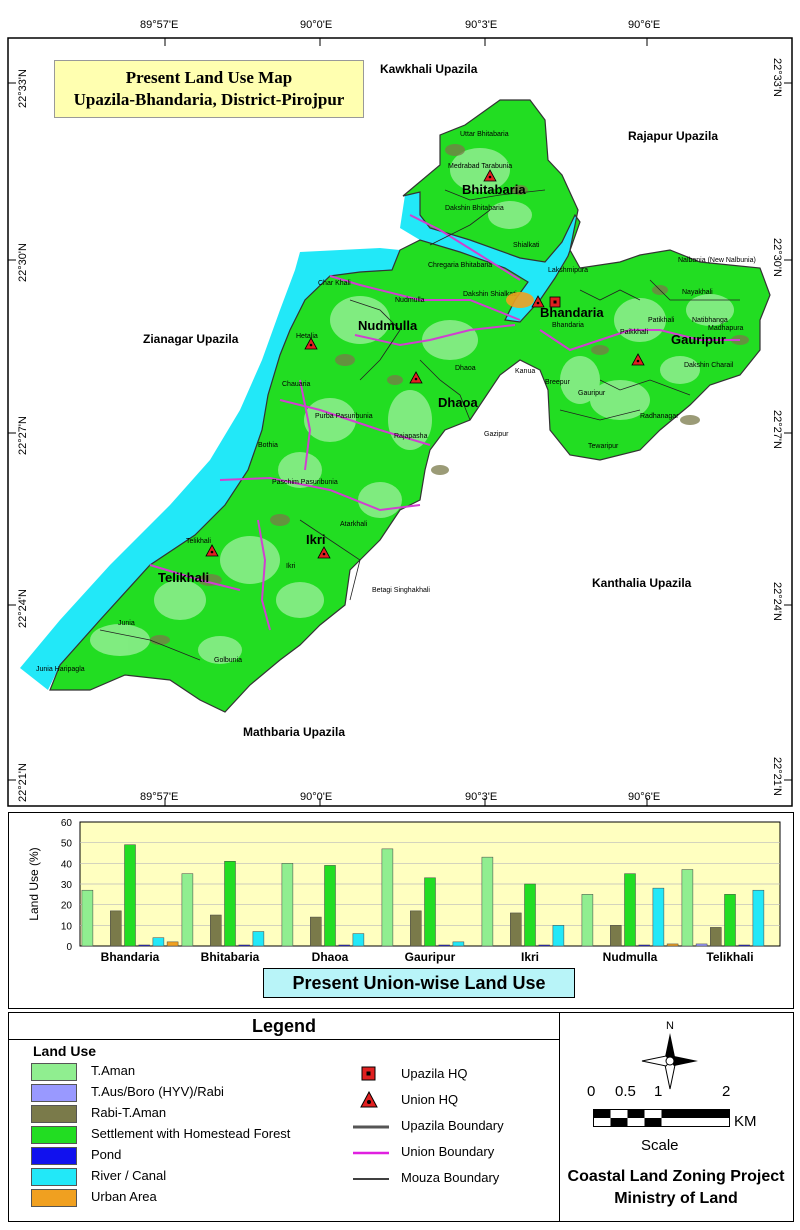 The width and height of the screenshot is (800, 1230). Describe the element at coordinates (60, 669) in the screenshot. I see `mouza-label: Junia Haripagla` at that location.